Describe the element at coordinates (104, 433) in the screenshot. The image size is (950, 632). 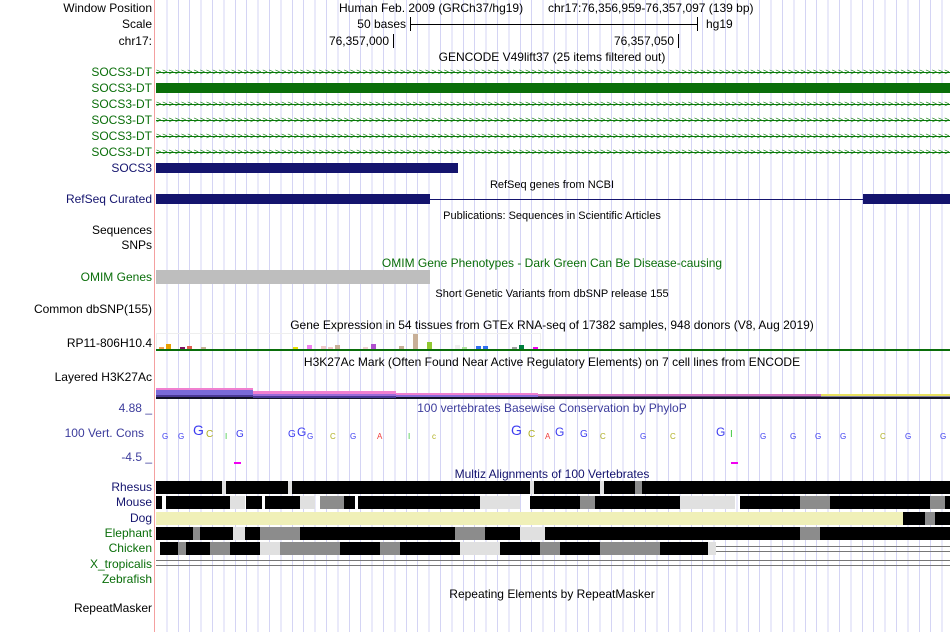
I see `phylop-label: 100 Vert. Cons` at that location.